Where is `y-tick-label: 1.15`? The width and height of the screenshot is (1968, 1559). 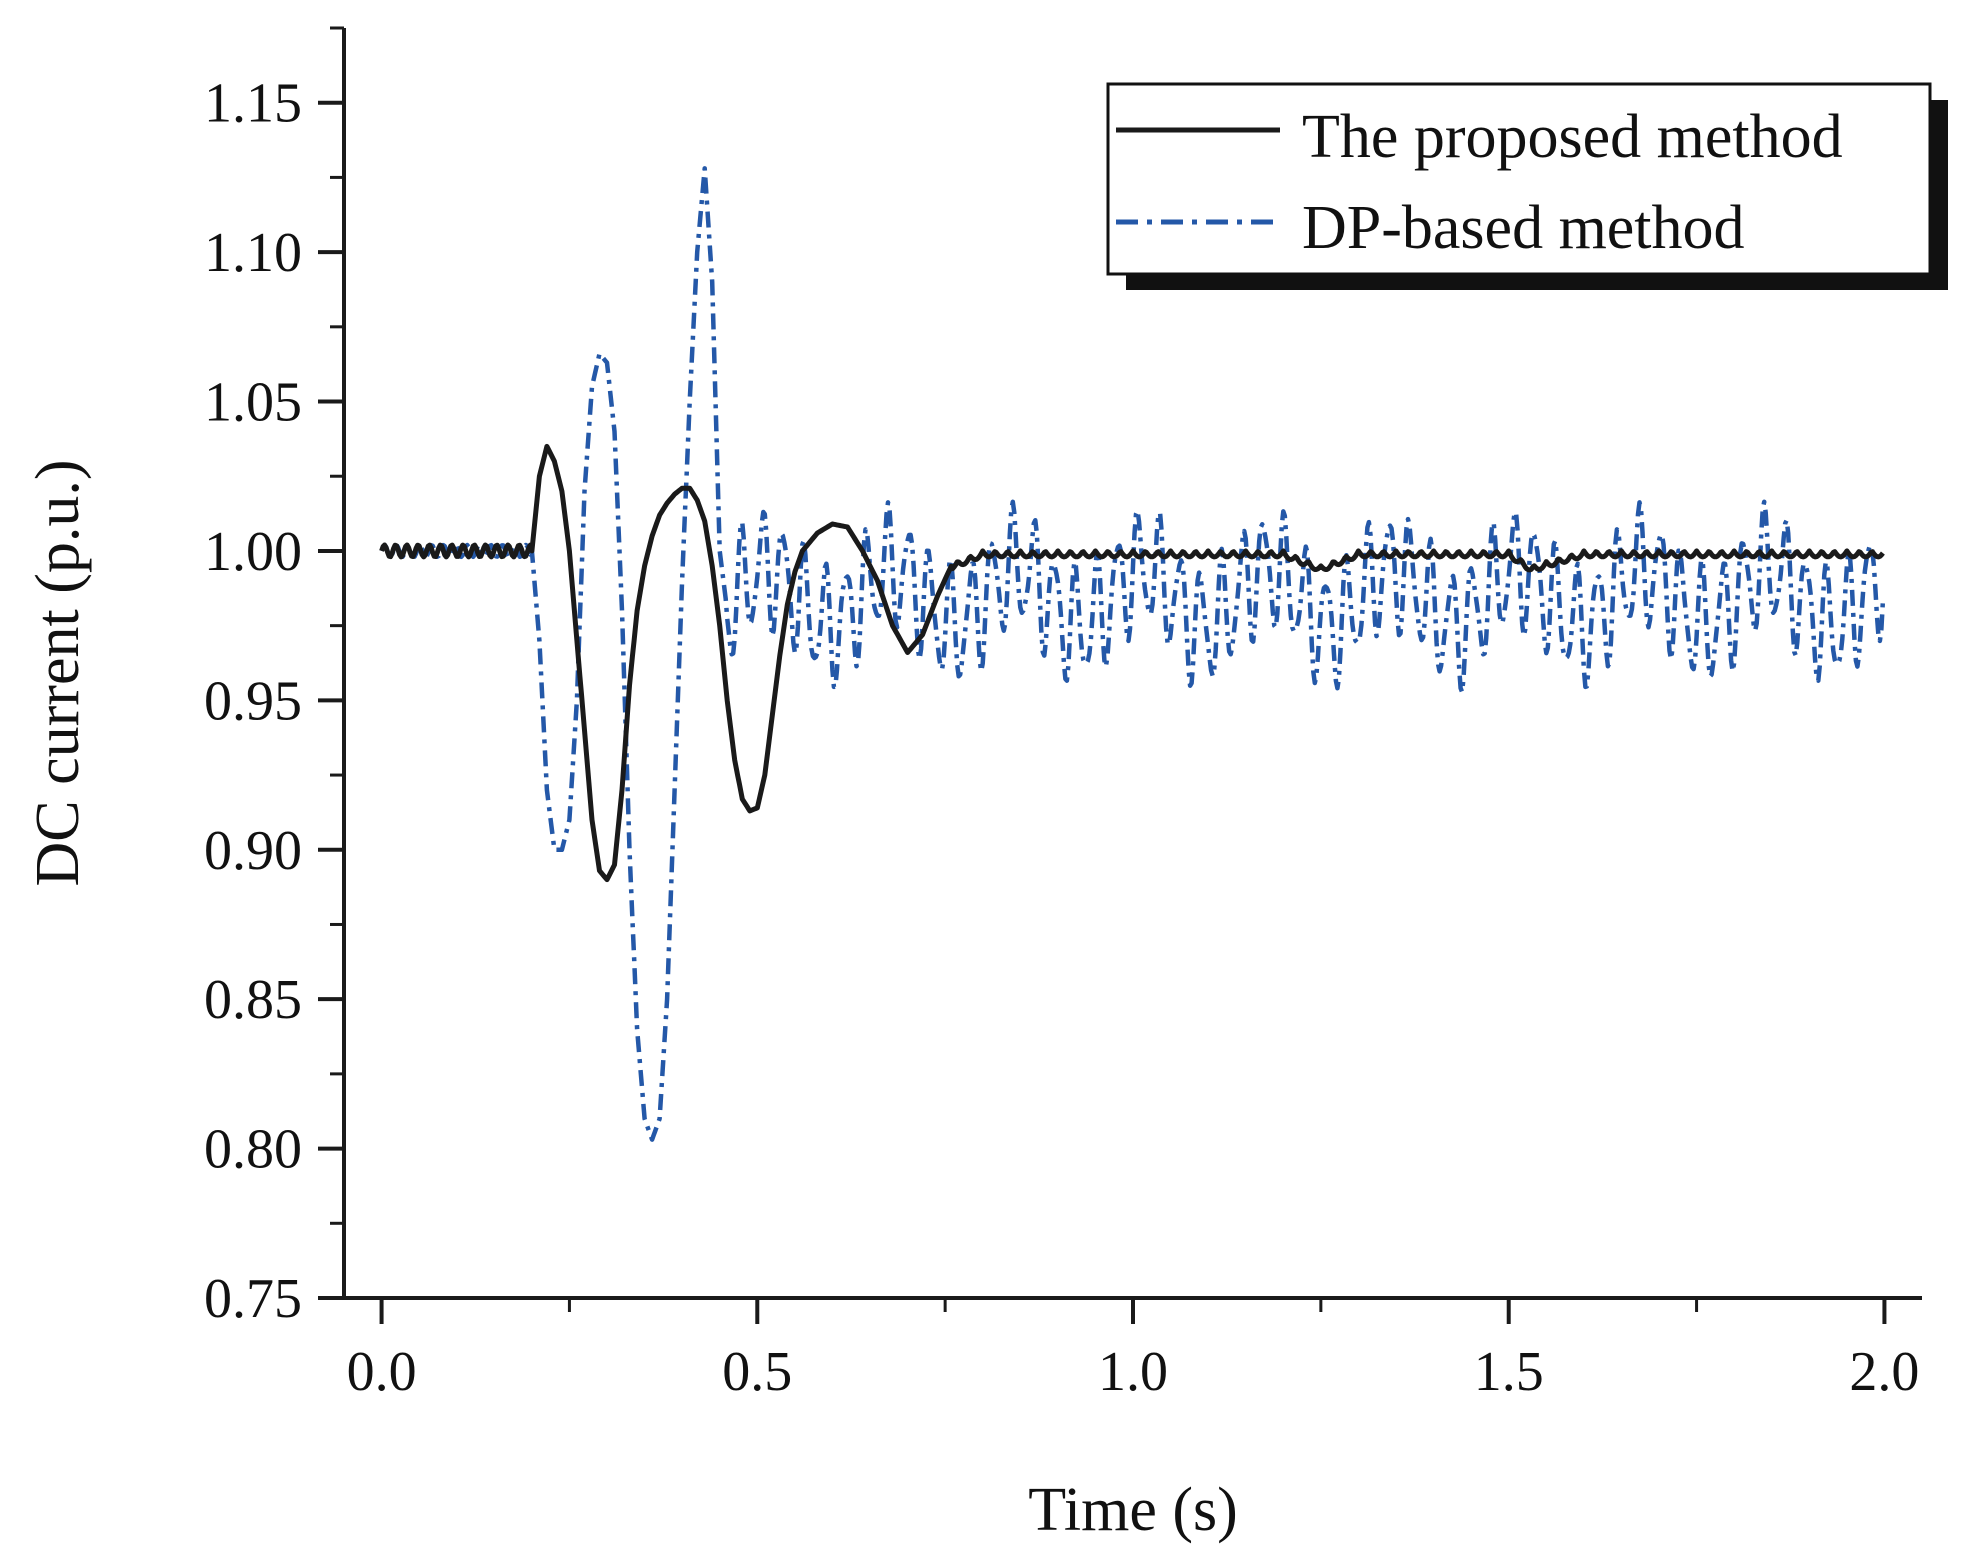 y-tick-label: 1.15 is located at coordinates (253, 104).